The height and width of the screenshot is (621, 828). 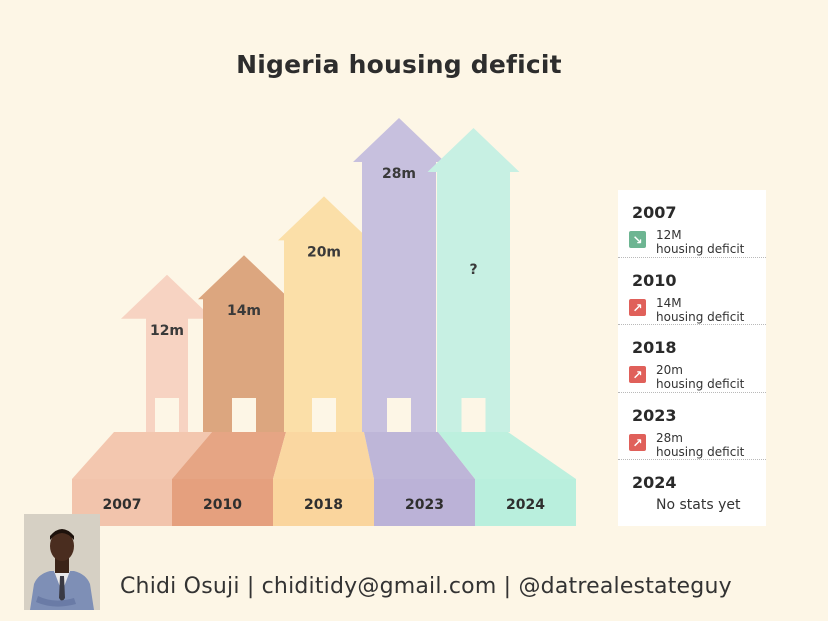 I want to click on legend-item-2018: 2018 ↗ 20m housing deficit, so click(x=692, y=359).